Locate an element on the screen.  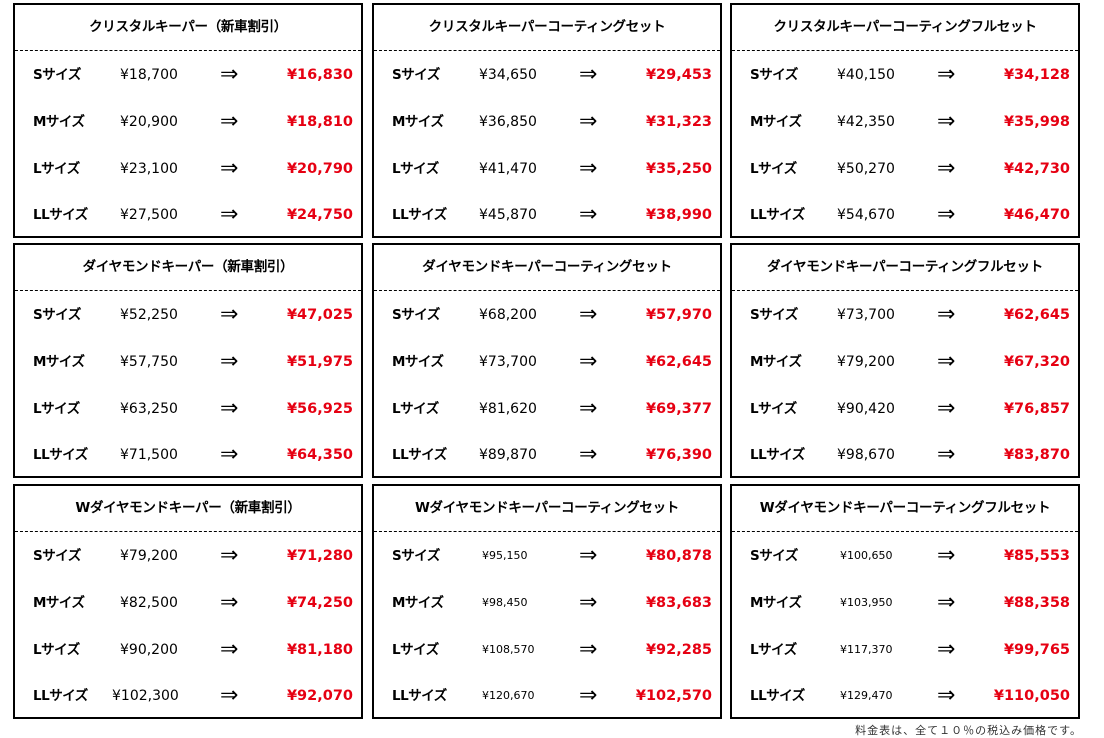
price-row: Sサイズ ¥100,650 ⇒ ¥85,553 is located at coordinates (905, 556).